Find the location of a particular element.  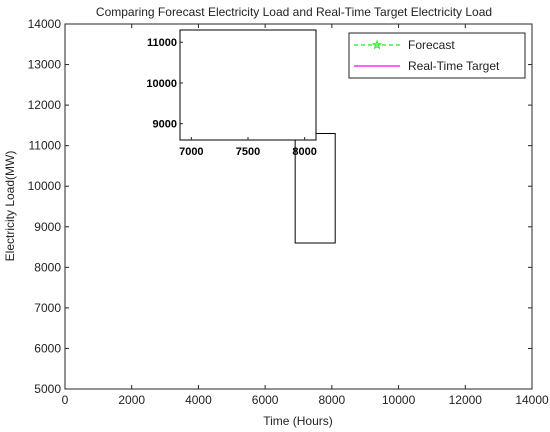

x-tick-label: 14000 is located at coordinates (532, 400).